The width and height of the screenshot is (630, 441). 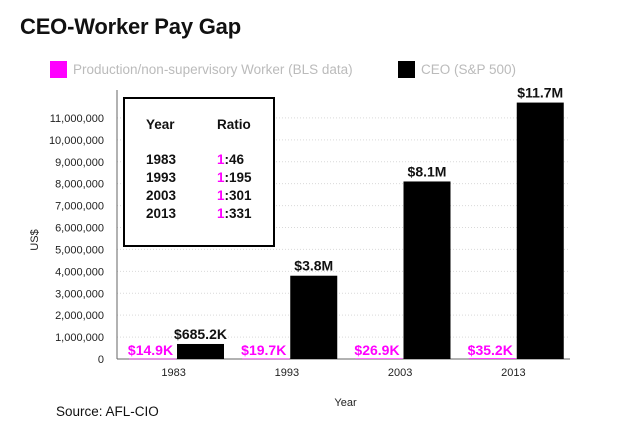 I want to click on y-tick-label: 9,000,000, so click(x=79, y=163).